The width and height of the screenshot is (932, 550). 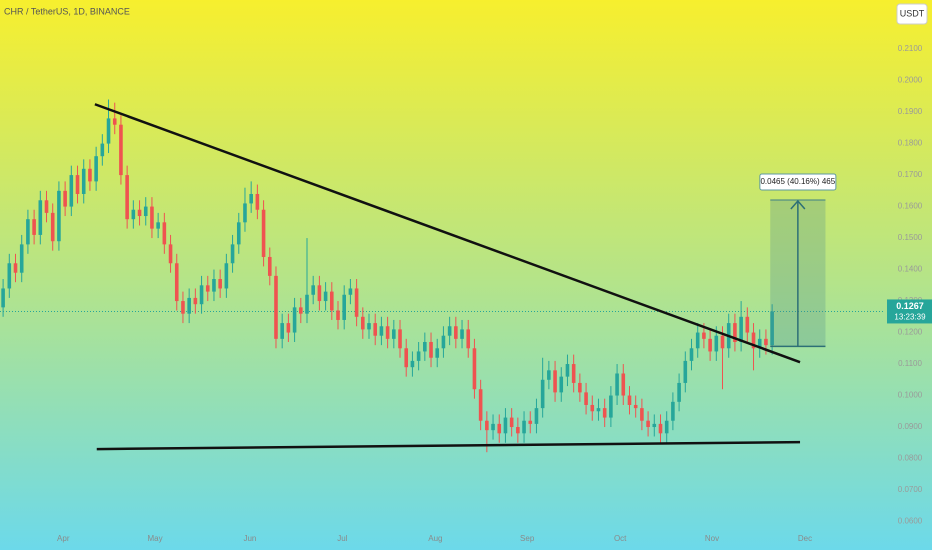 I want to click on currency-box, so click(x=912, y=14).